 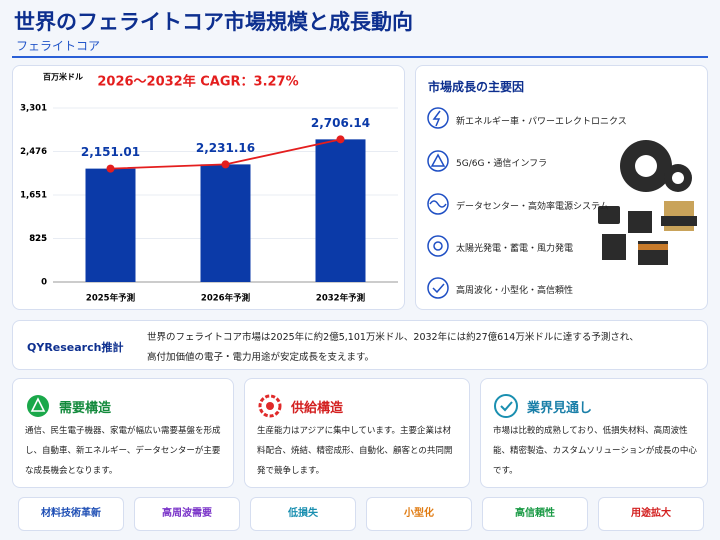 I want to click on tag: 高周波需要, so click(x=187, y=514).